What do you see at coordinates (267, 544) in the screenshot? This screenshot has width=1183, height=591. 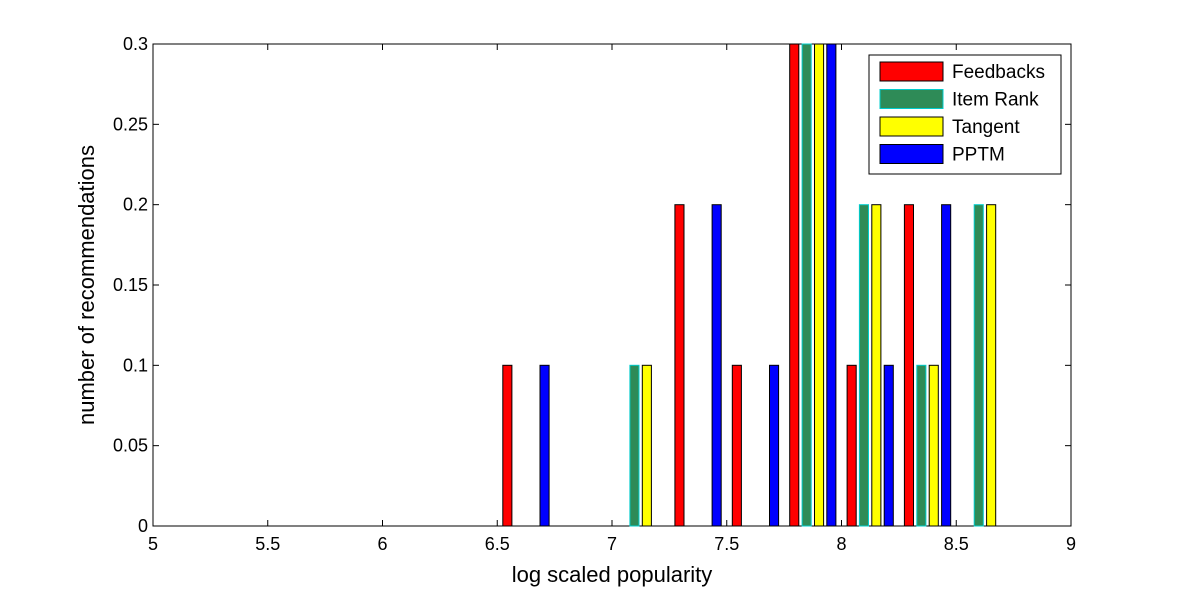 I see `x-tick-label: 5.5` at bounding box center [267, 544].